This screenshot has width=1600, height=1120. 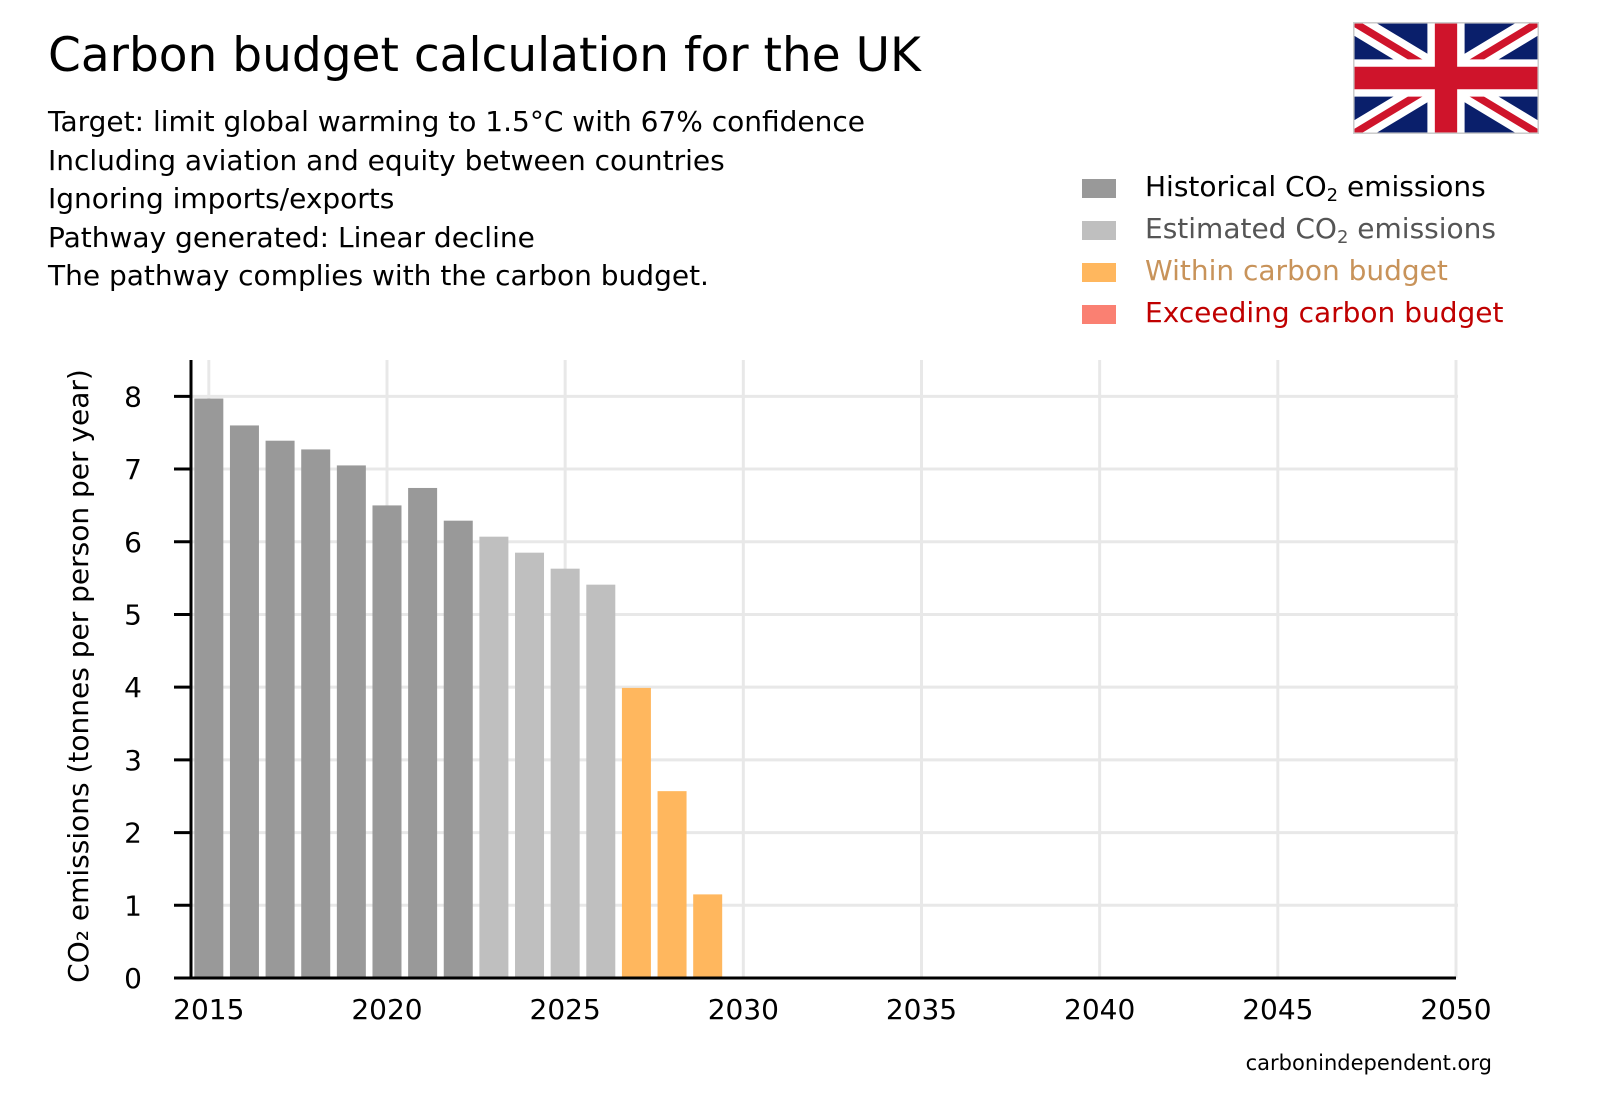 What do you see at coordinates (1368, 1063) in the screenshot?
I see `source-credit: carbonindependent.org` at bounding box center [1368, 1063].